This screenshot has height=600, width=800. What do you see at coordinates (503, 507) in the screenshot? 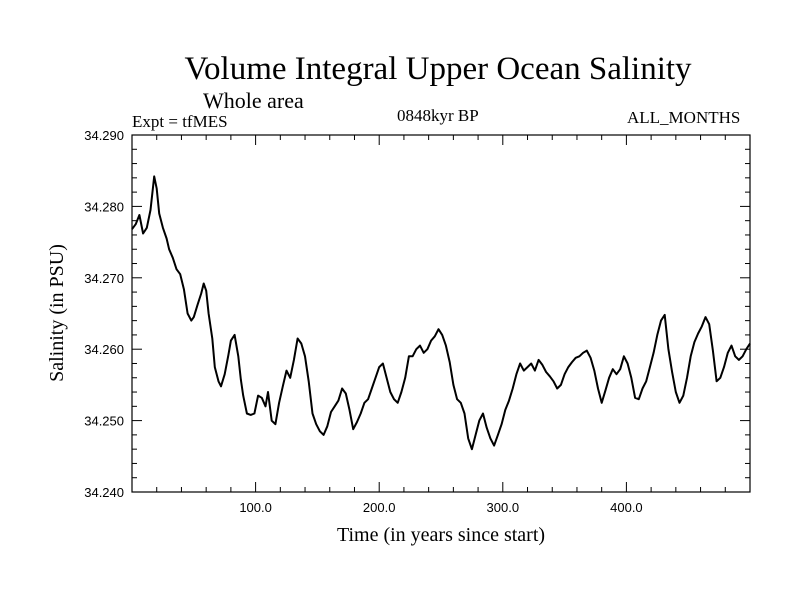
I see `x-tick-label: 300.0` at bounding box center [503, 507].